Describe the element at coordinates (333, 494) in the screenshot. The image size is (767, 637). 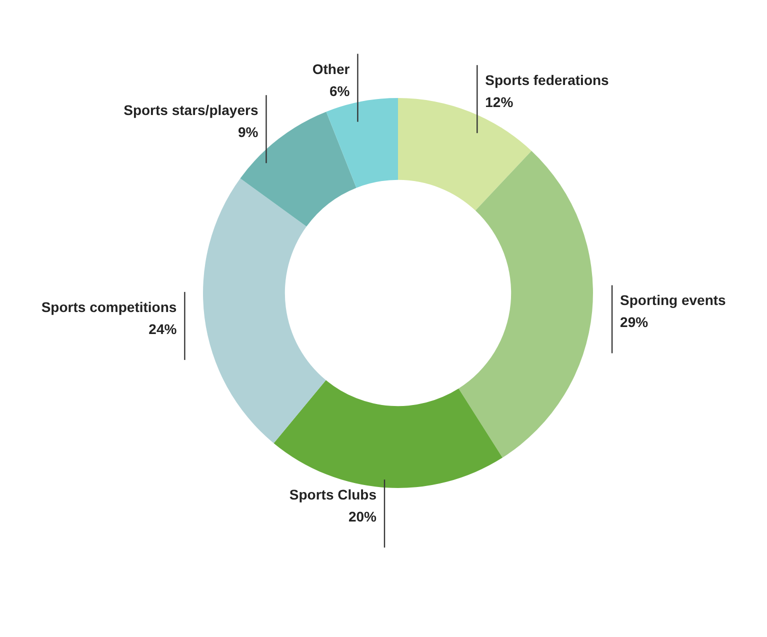
I see `slice-label: Sports Clubs` at that location.